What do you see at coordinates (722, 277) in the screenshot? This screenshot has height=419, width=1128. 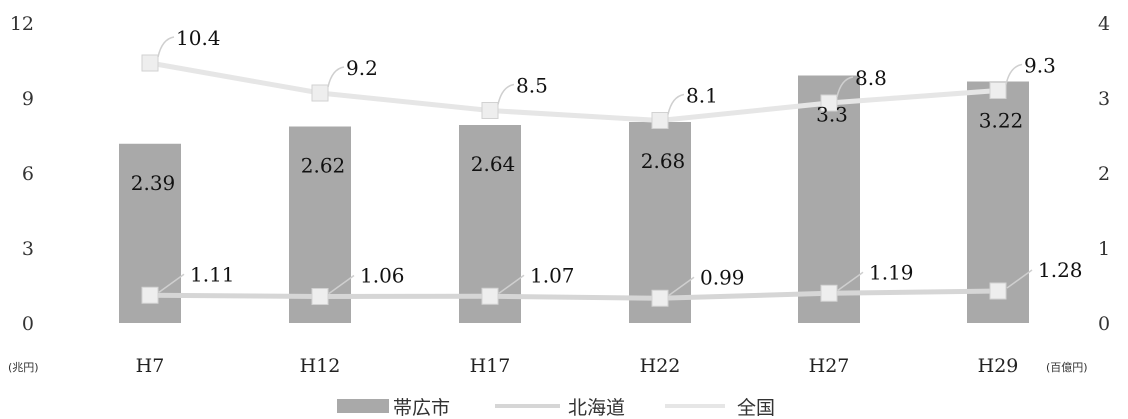 I see `line-data-label: 0.99` at bounding box center [722, 277].